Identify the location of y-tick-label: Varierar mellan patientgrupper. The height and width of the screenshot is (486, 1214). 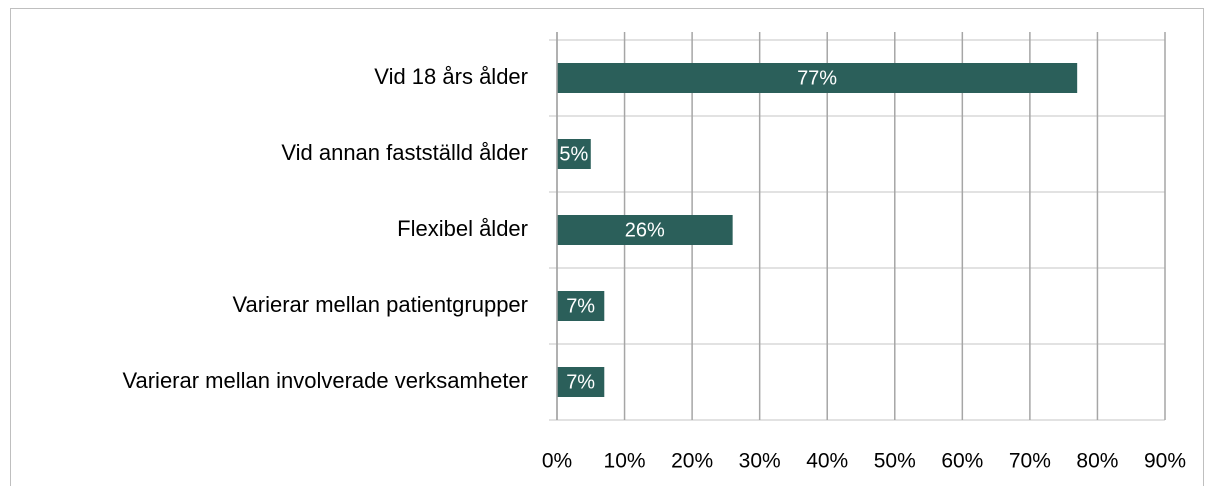
(380, 304).